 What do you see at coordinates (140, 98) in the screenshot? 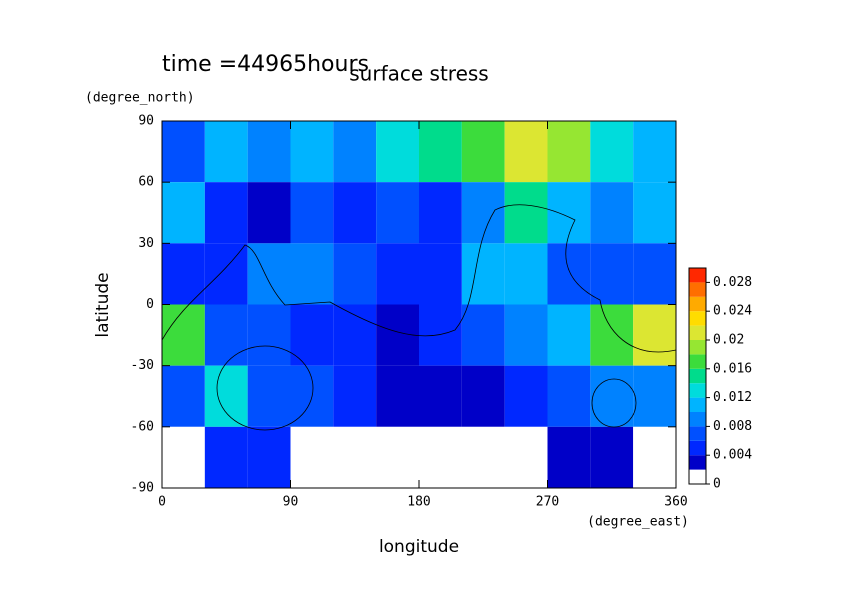
I see `y-unit: (degree_north)` at bounding box center [140, 98].